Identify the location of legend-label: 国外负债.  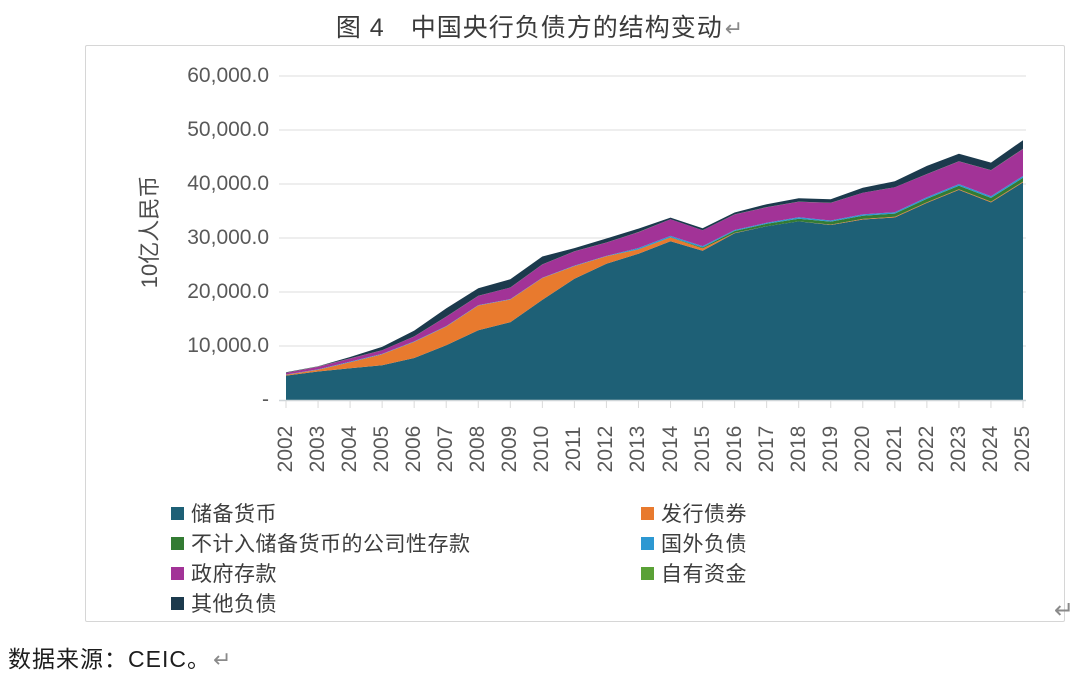
(704, 544).